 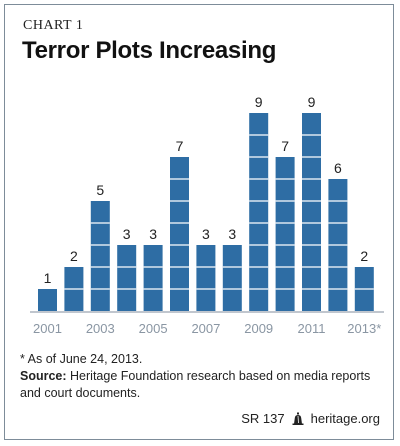 What do you see at coordinates (100, 328) in the screenshot?
I see `x-tick-label-2003: 2003` at bounding box center [100, 328].